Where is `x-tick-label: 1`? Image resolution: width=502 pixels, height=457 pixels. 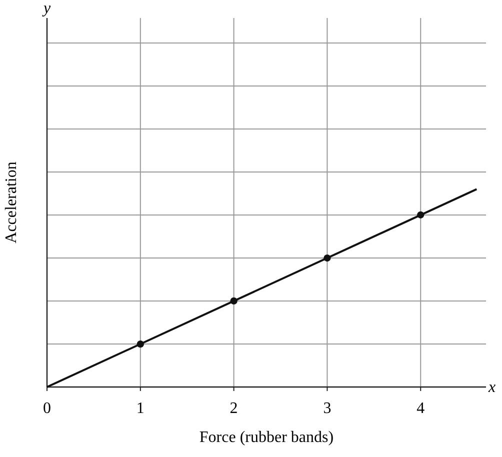
x-tick-label: 1 is located at coordinates (140, 408).